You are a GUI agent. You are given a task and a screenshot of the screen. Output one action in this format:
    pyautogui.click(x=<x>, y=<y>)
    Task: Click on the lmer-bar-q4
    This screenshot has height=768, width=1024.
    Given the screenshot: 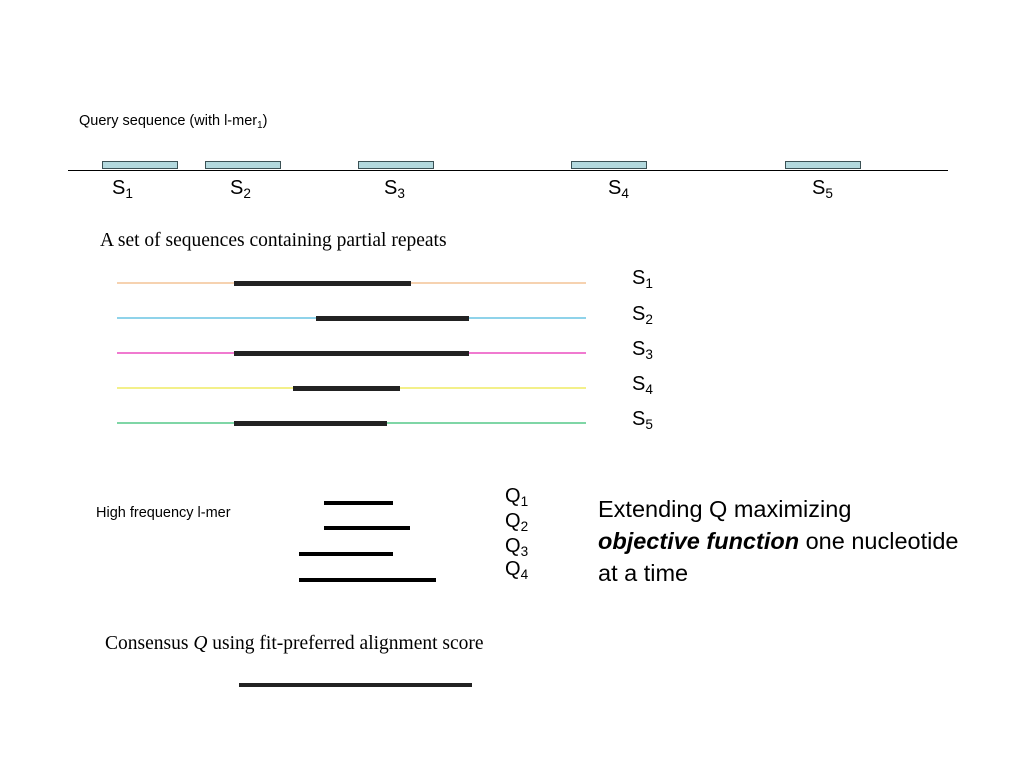 What is the action you would take?
    pyautogui.click(x=367, y=580)
    